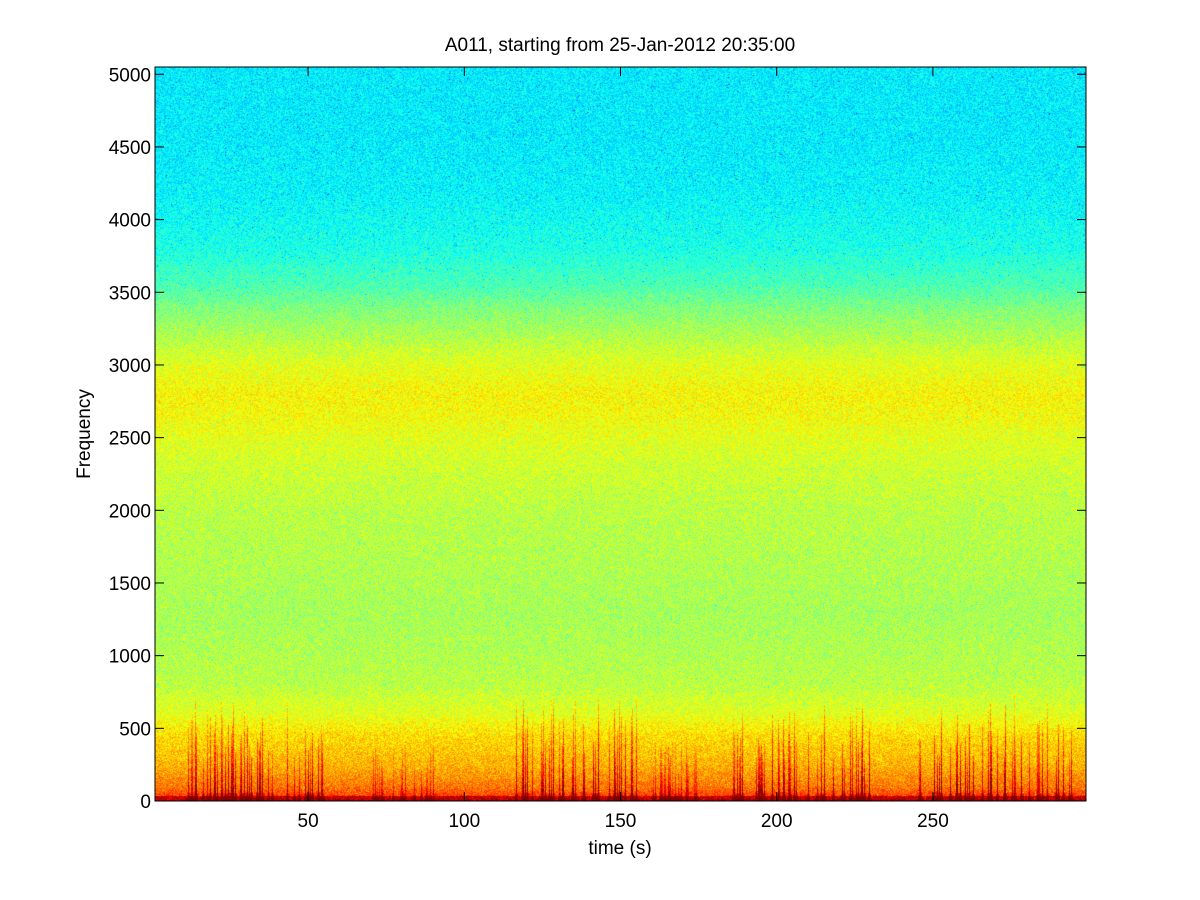 Image resolution: width=1200 pixels, height=900 pixels. I want to click on y-tick-label: 5000, so click(130, 75).